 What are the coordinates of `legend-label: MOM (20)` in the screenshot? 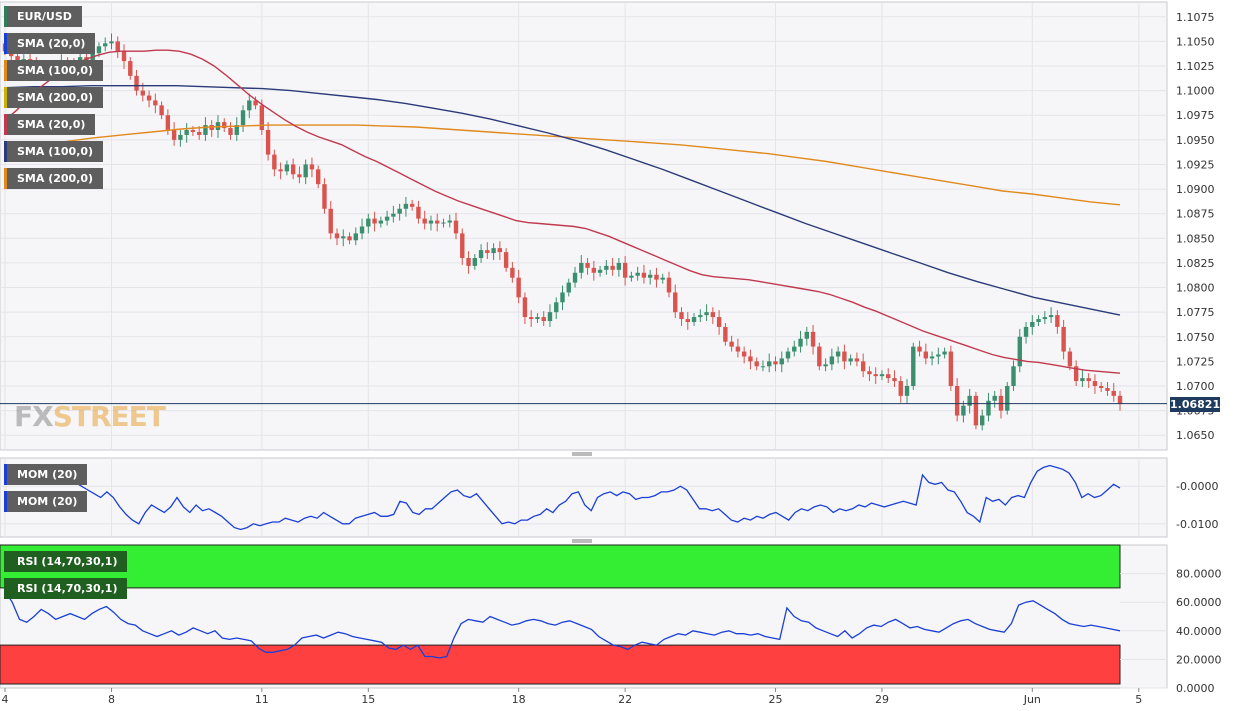 It's located at (47, 474).